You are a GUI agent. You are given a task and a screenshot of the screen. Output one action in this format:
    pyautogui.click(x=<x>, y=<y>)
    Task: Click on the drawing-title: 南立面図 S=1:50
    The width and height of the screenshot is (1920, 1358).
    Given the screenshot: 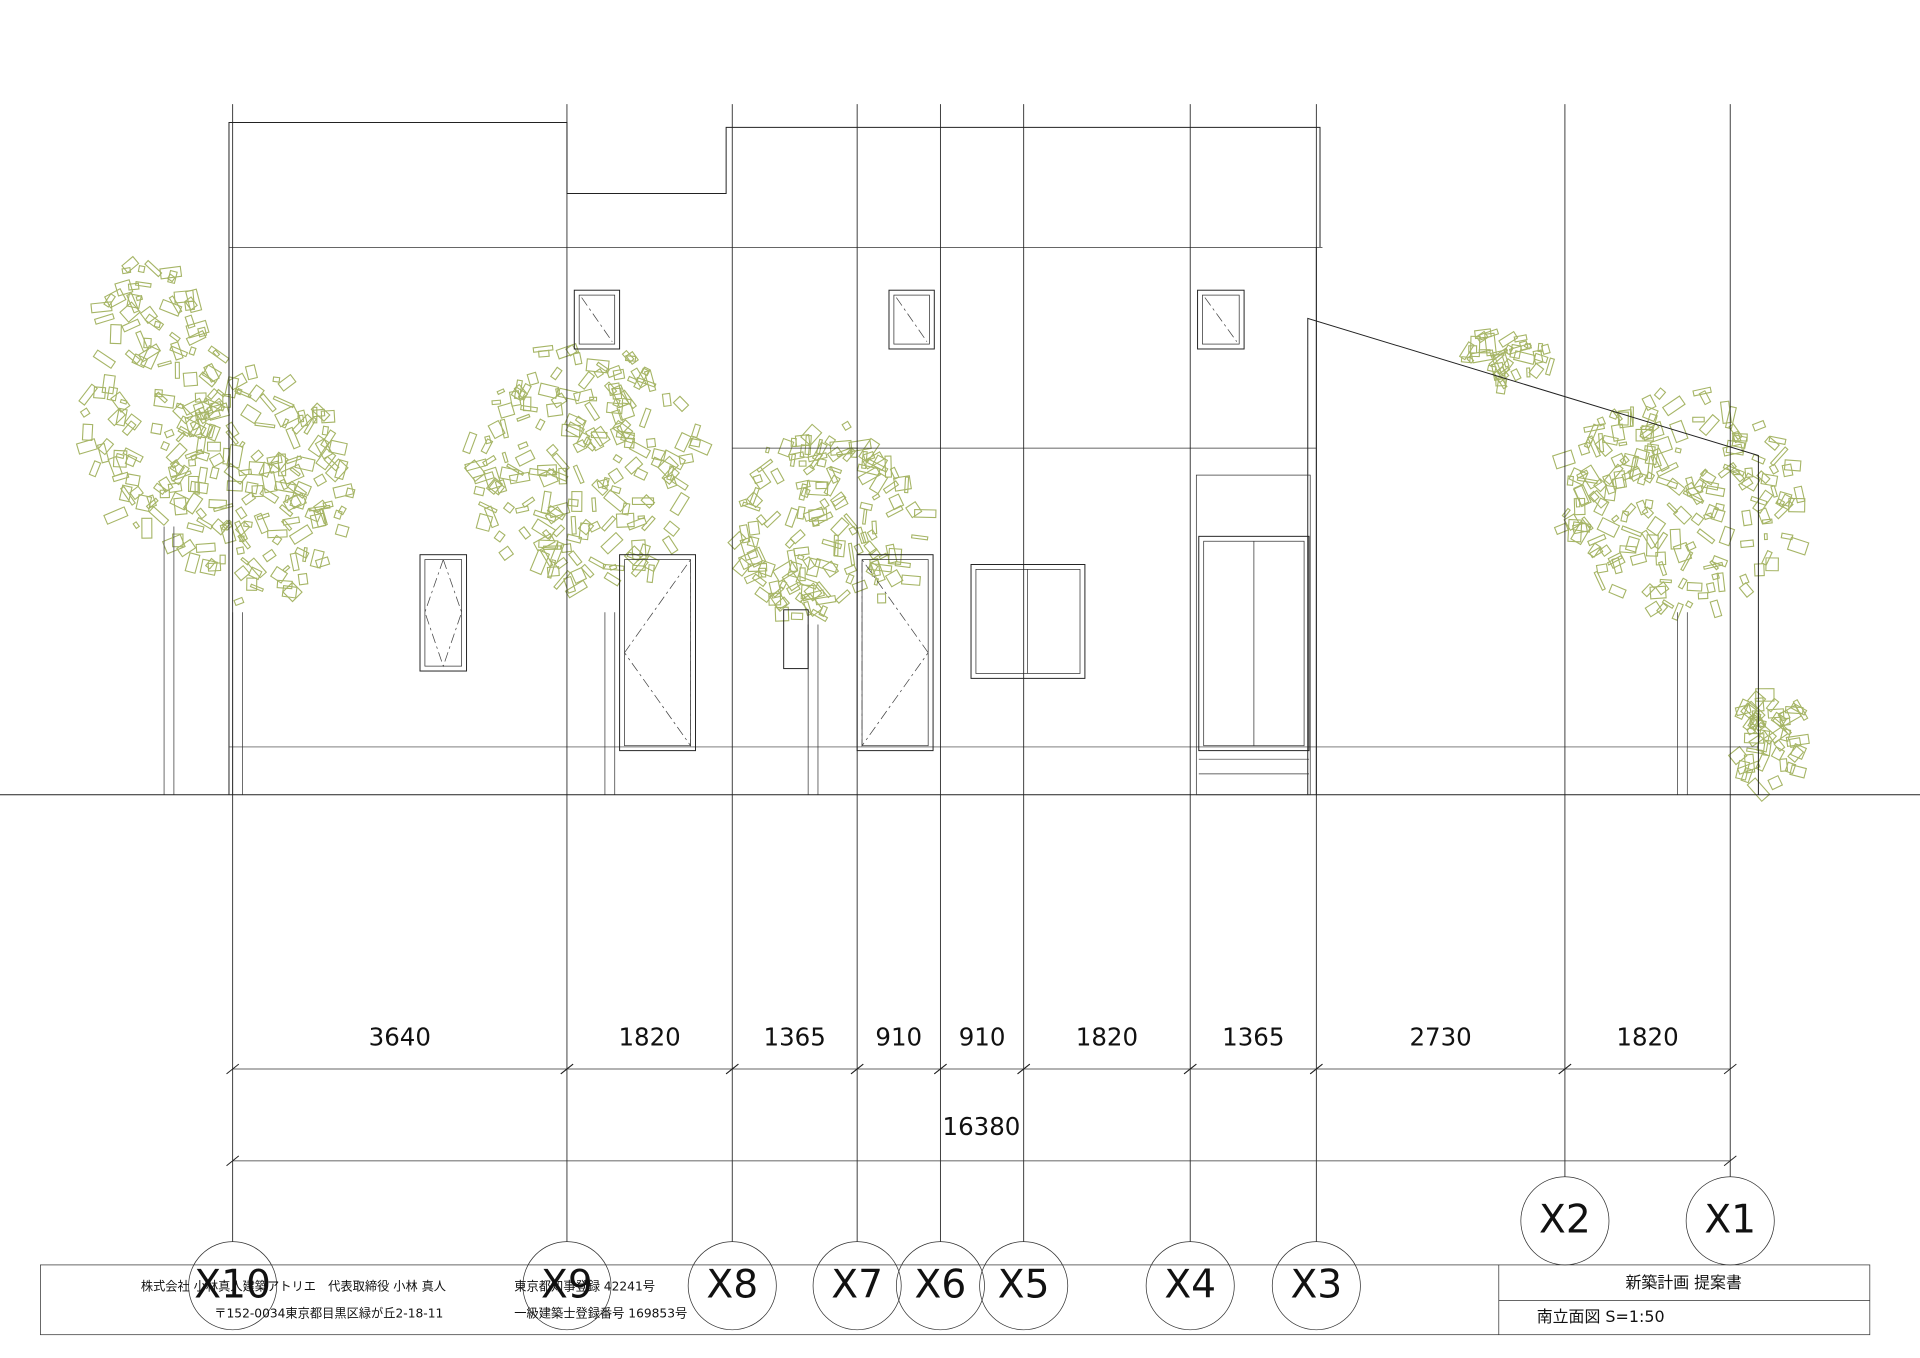 What is the action you would take?
    pyautogui.click(x=1601, y=1316)
    